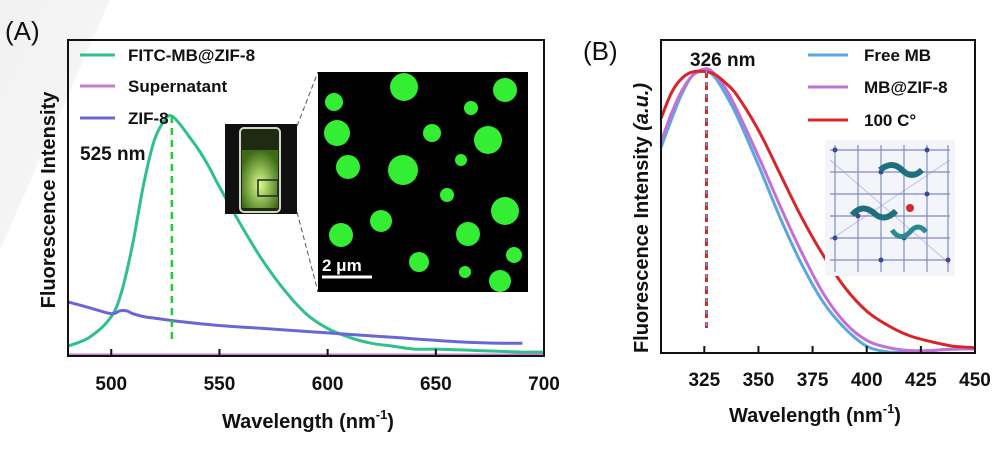 The width and height of the screenshot is (1007, 465). What do you see at coordinates (815, 414) in the screenshot?
I see `panel-b-x-axis-title: Wavelength (nm-1)` at bounding box center [815, 414].